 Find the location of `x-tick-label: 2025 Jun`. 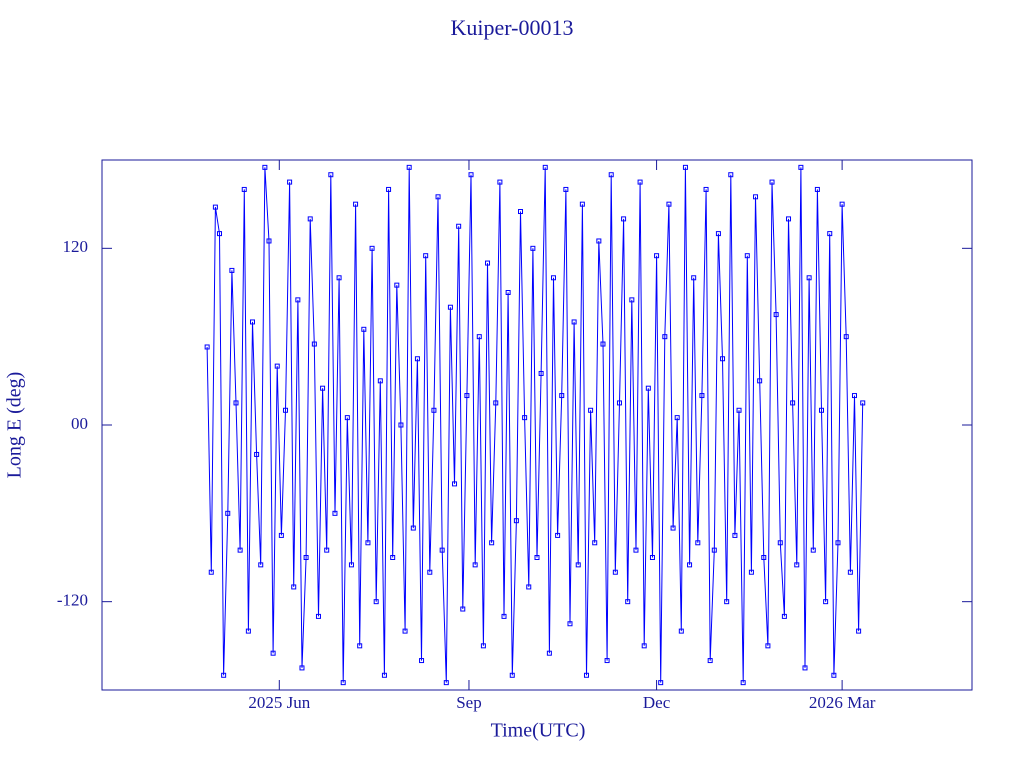

x-tick-label: 2025 Jun is located at coordinates (279, 702).